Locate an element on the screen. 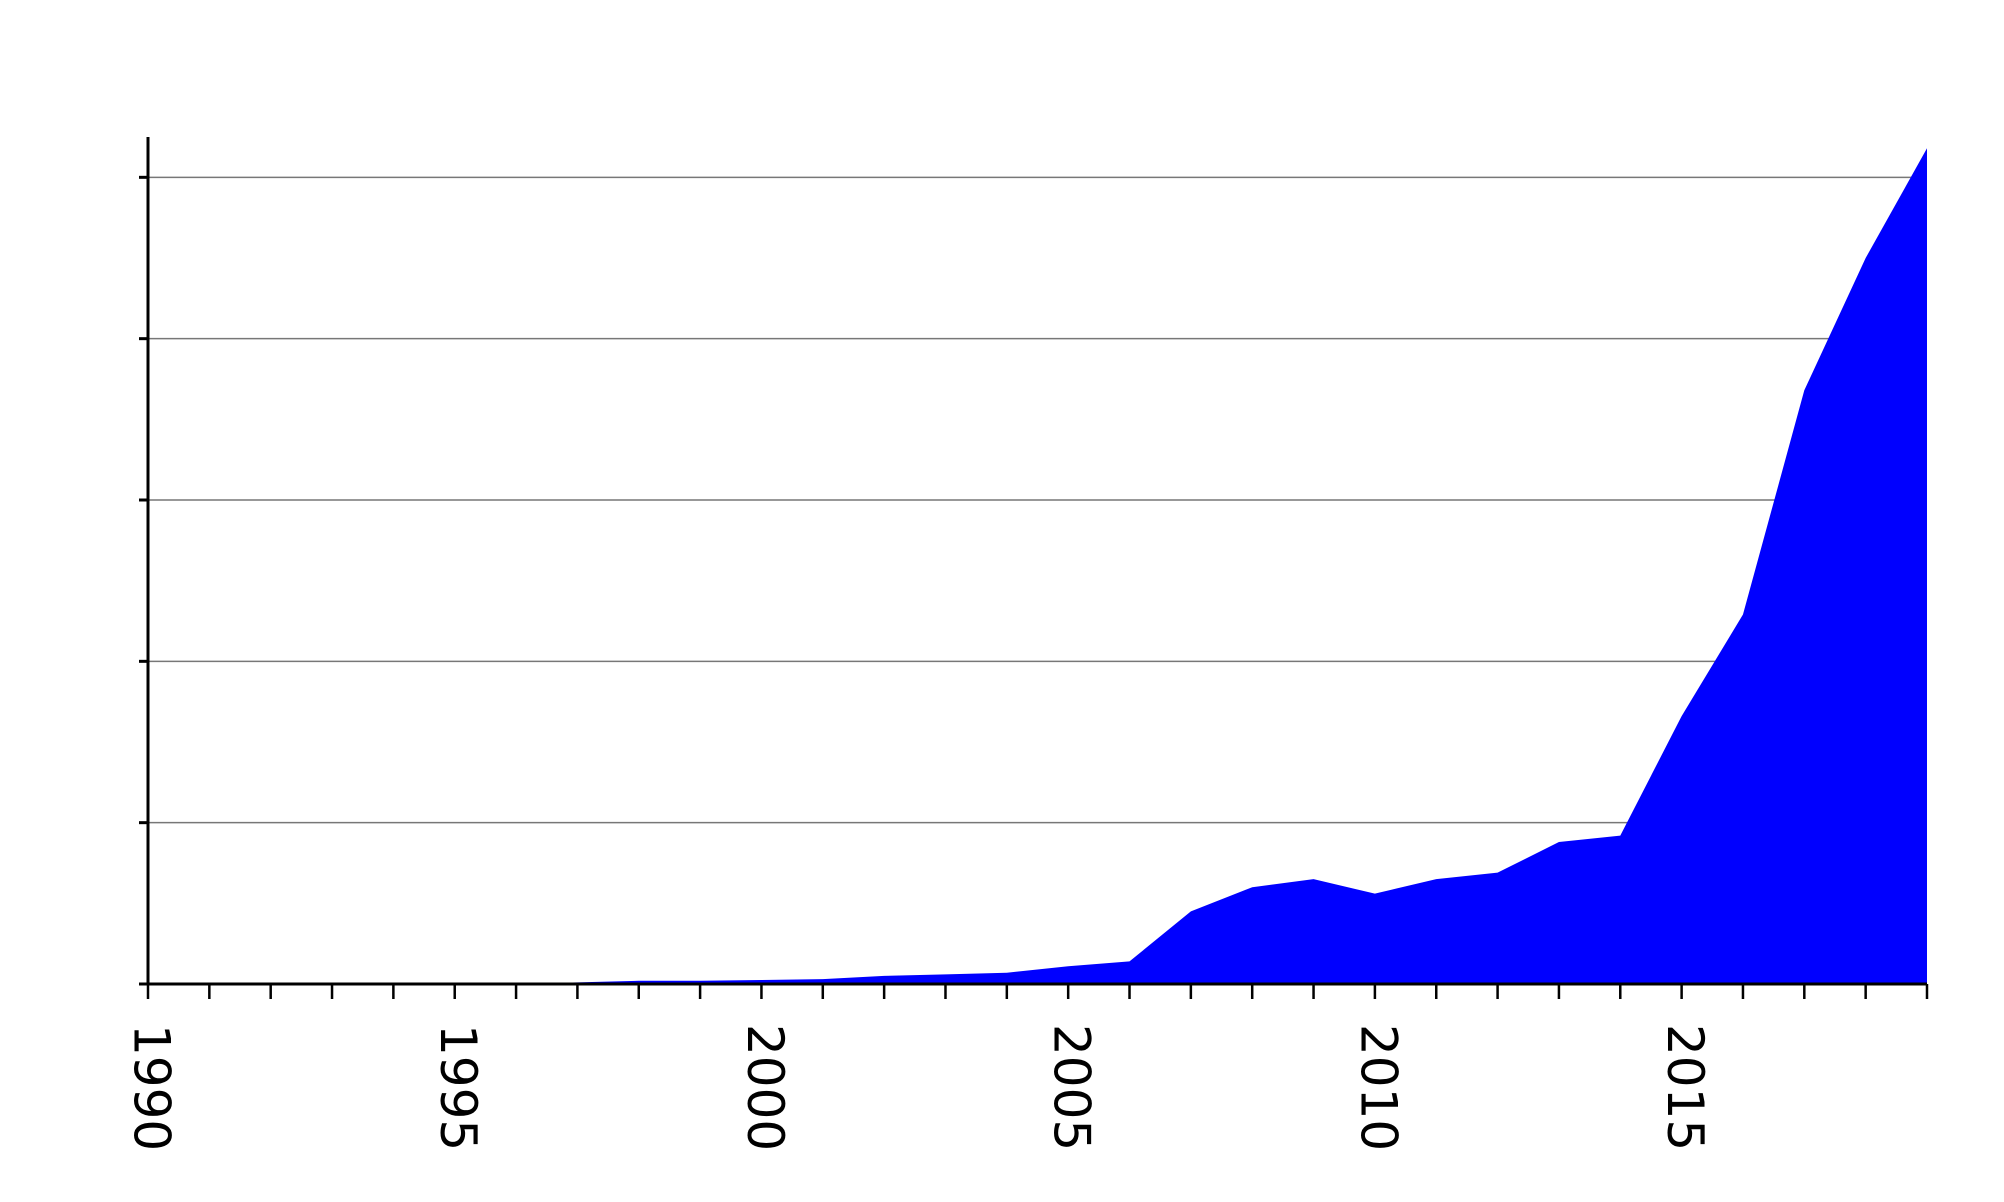 The image size is (2004, 1202). x-tick-label: 2000 is located at coordinates (765, 1087).